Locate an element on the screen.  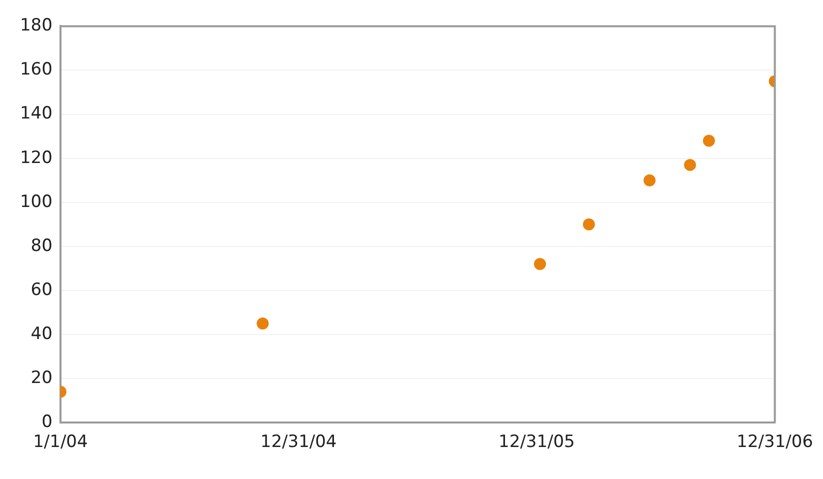
y-tick-label: 60 is located at coordinates (41, 290).